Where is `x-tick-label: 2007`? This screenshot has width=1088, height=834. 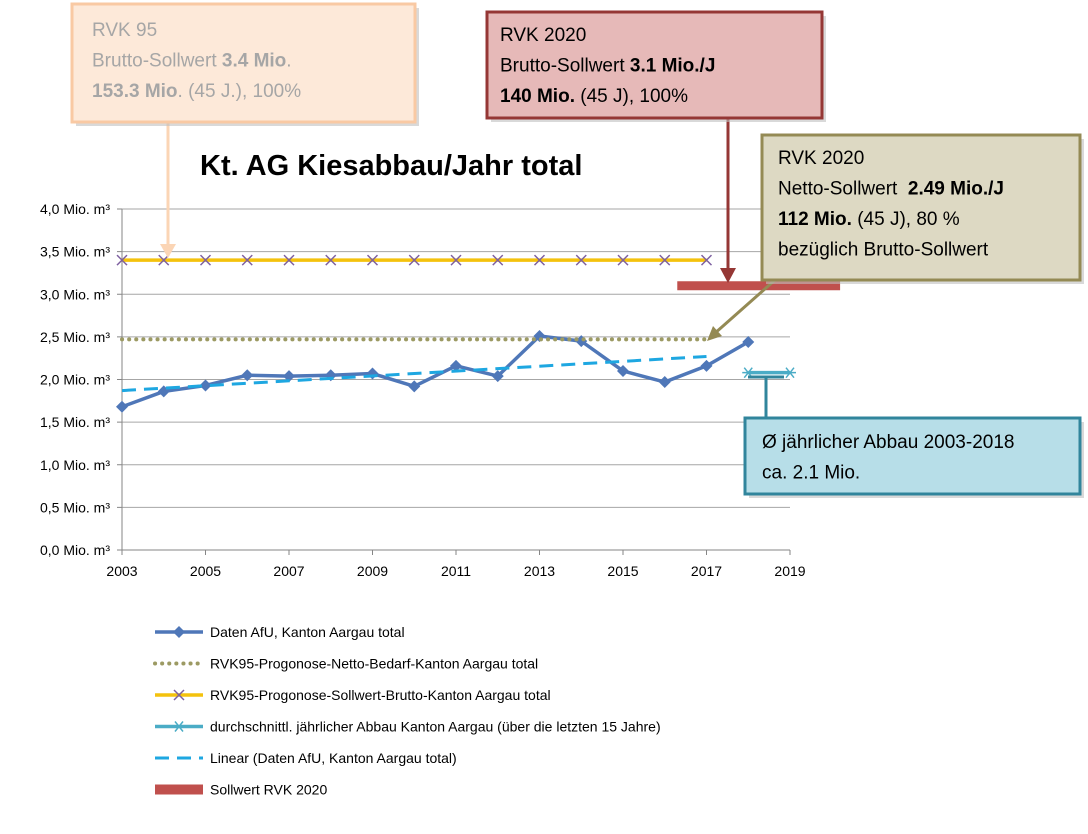 x-tick-label: 2007 is located at coordinates (288, 571).